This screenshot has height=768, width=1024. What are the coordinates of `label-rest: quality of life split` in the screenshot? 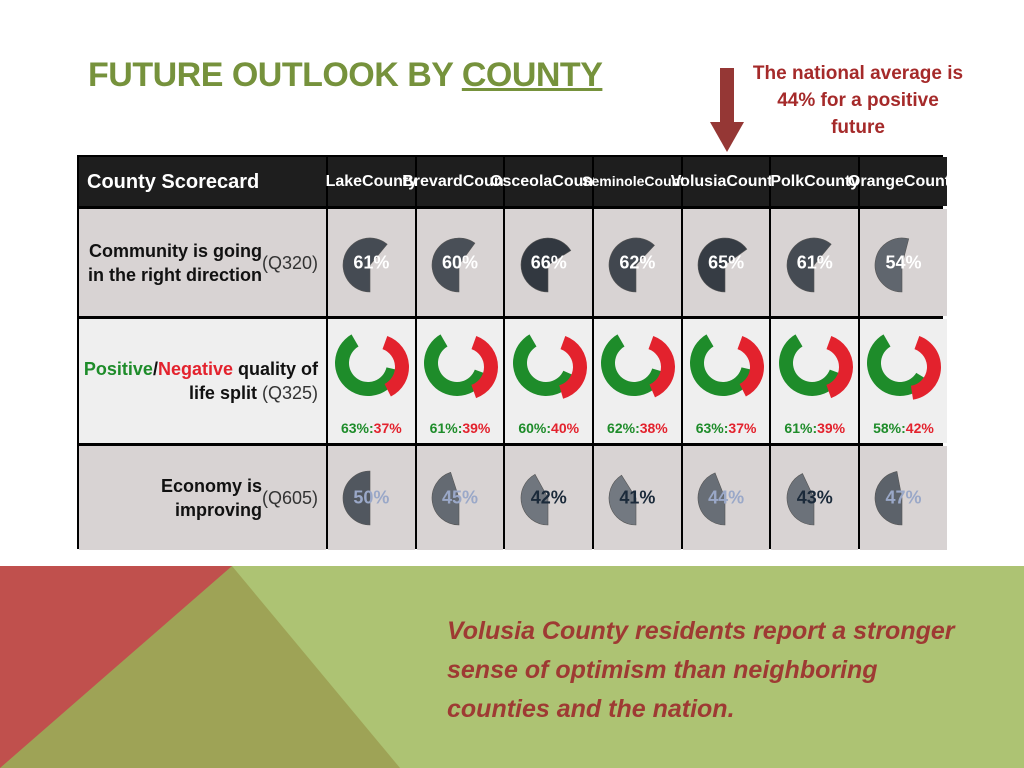 It's located at (253, 381).